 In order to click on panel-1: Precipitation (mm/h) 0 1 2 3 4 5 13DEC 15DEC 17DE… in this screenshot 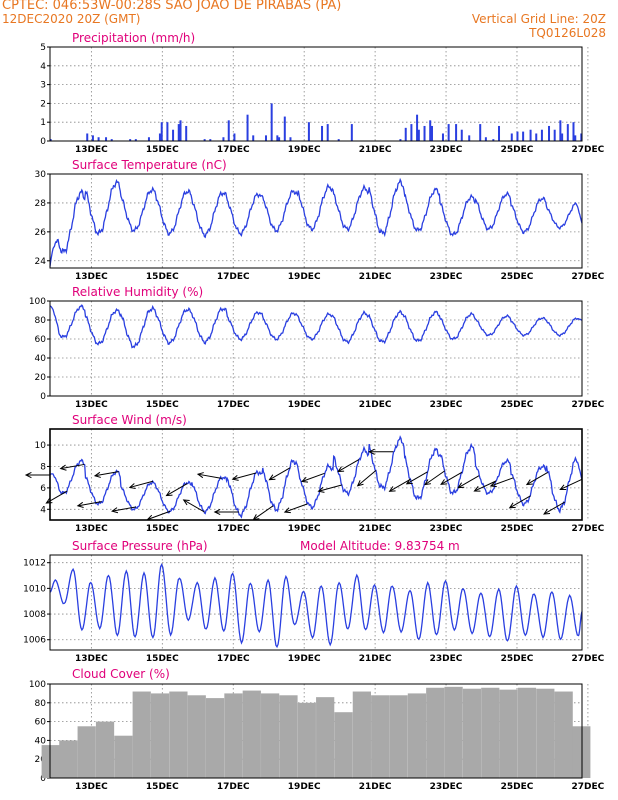, I will do `click(322, 93)`.